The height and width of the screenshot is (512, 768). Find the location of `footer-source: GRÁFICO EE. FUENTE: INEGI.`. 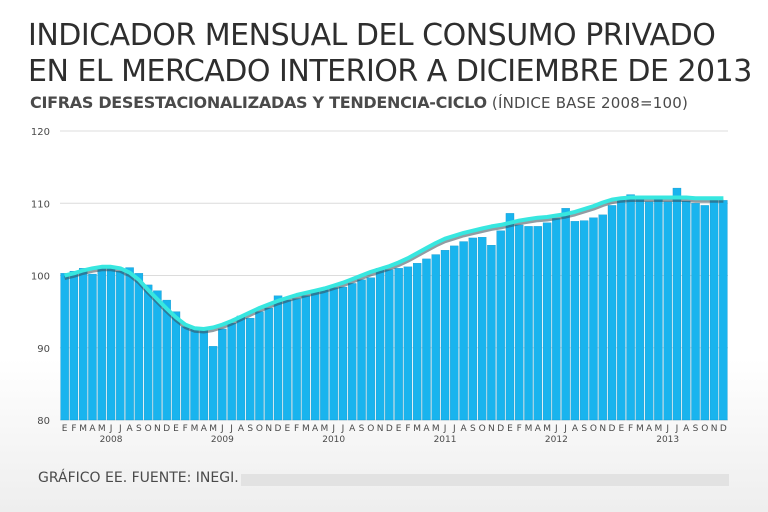

footer-source: GRÁFICO EE. FUENTE: INEGI. is located at coordinates (138, 478).